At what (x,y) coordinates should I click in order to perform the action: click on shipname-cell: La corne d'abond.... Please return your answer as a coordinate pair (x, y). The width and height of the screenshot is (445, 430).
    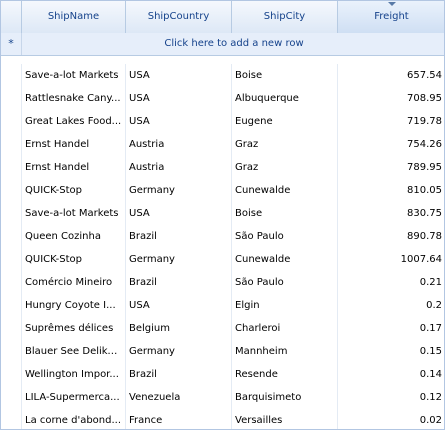
    Looking at the image, I should click on (74, 419).